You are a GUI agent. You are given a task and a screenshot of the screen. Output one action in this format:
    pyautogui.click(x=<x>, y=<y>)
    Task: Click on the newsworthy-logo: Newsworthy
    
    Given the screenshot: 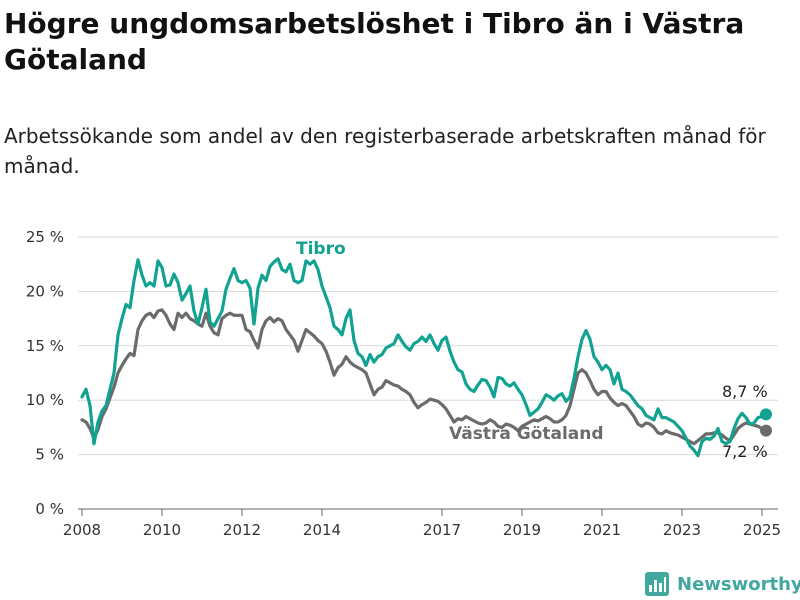 What is the action you would take?
    pyautogui.click(x=722, y=584)
    